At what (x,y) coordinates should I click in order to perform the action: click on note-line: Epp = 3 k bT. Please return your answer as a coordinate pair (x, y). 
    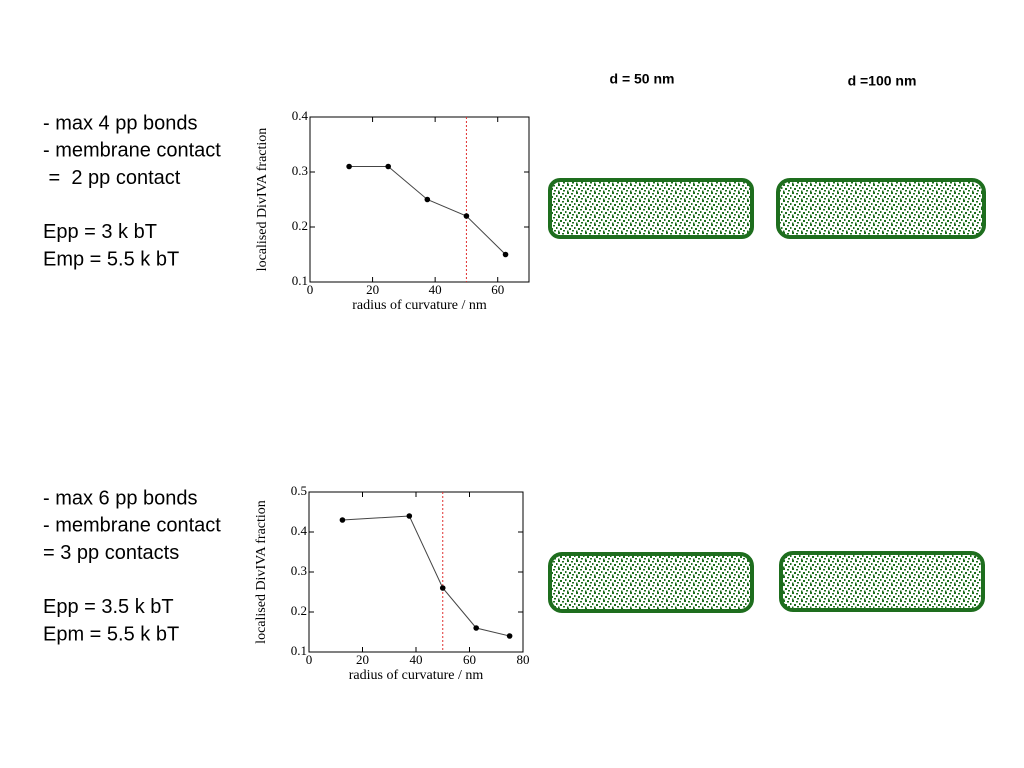
    Looking at the image, I should click on (100, 232).